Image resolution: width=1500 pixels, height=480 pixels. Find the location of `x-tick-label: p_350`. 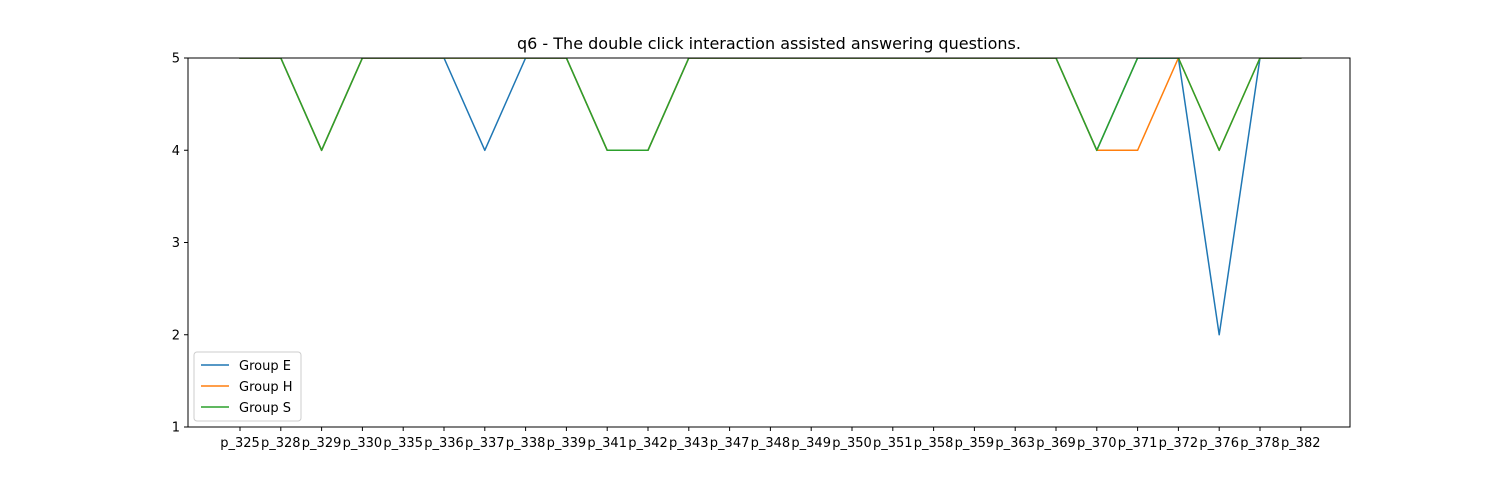

x-tick-label: p_350 is located at coordinates (852, 443).